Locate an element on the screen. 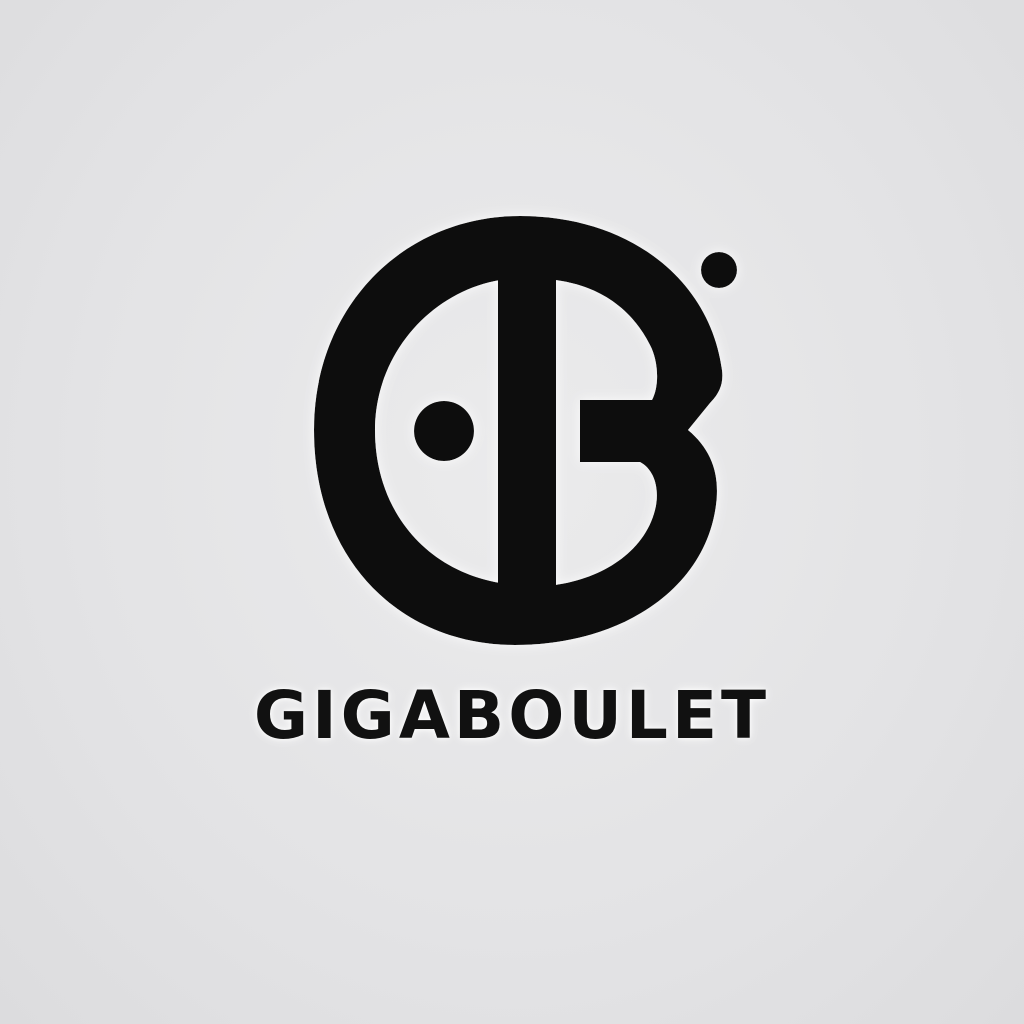 This screenshot has height=1024, width=1024. monogram-center-bar is located at coordinates (527, 433).